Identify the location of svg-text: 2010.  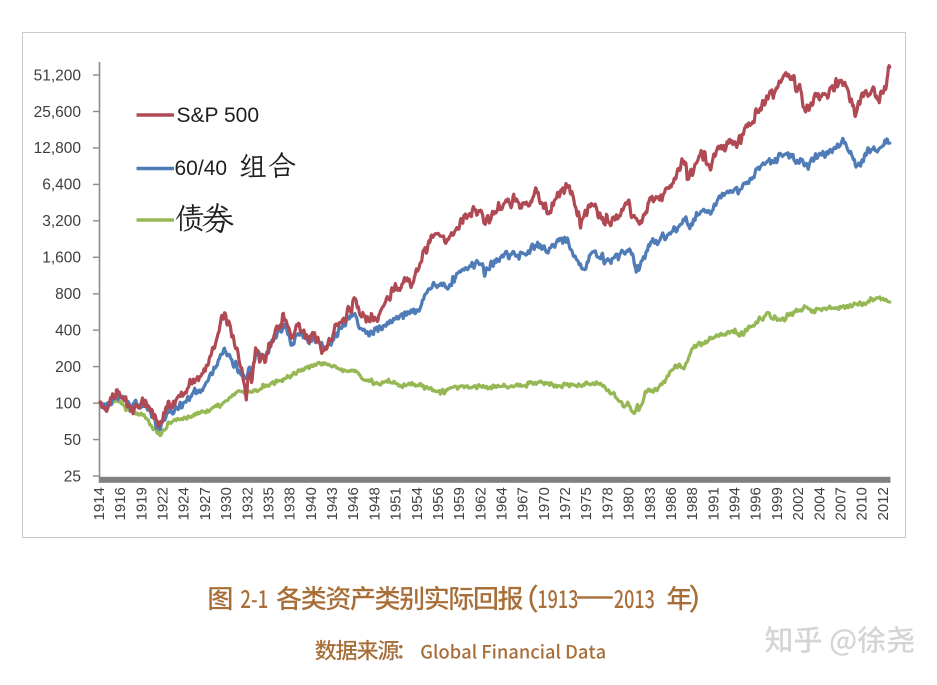
(862, 503).